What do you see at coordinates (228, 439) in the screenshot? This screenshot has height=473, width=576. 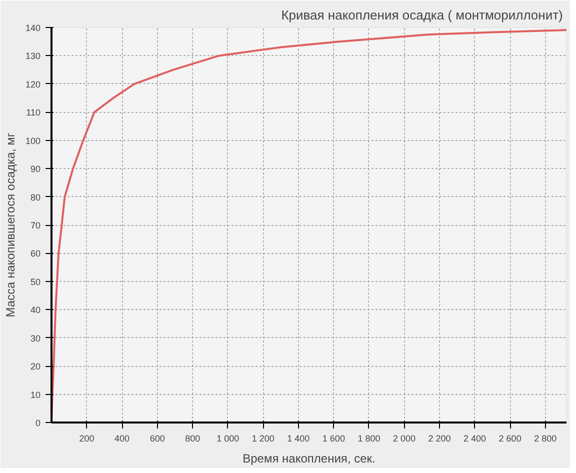 I see `x-tick-label: 1 000` at bounding box center [228, 439].